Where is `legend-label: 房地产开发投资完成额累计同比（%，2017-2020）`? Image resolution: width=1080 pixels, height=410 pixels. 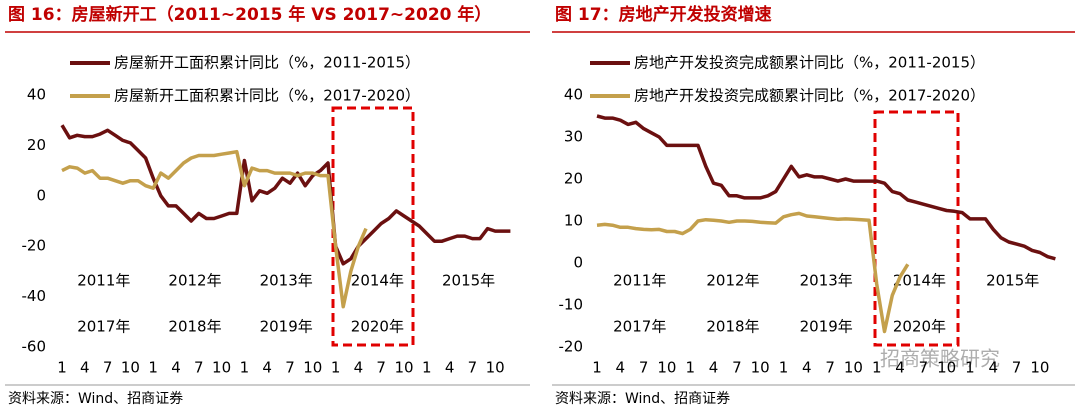
legend-label: 房地产开发投资完成额累计同比（%，2017-2020） is located at coordinates (809, 96).